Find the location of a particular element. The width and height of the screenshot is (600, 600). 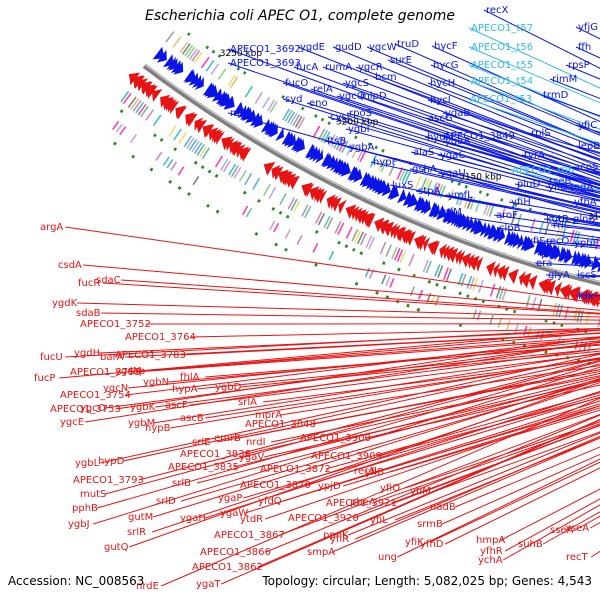

forward-gene-label: rseB is located at coordinates (560, 181).